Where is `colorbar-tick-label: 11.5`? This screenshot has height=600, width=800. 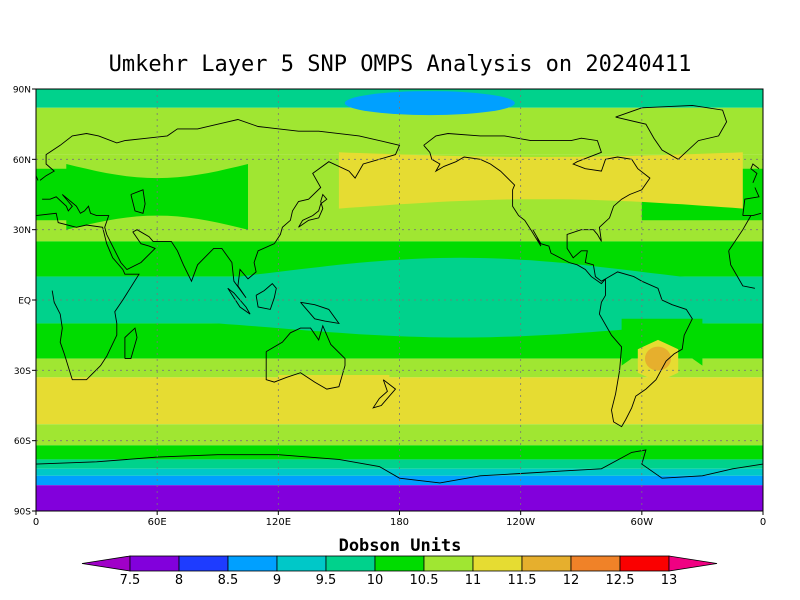 colorbar-tick-label: 11.5 is located at coordinates (522, 580).